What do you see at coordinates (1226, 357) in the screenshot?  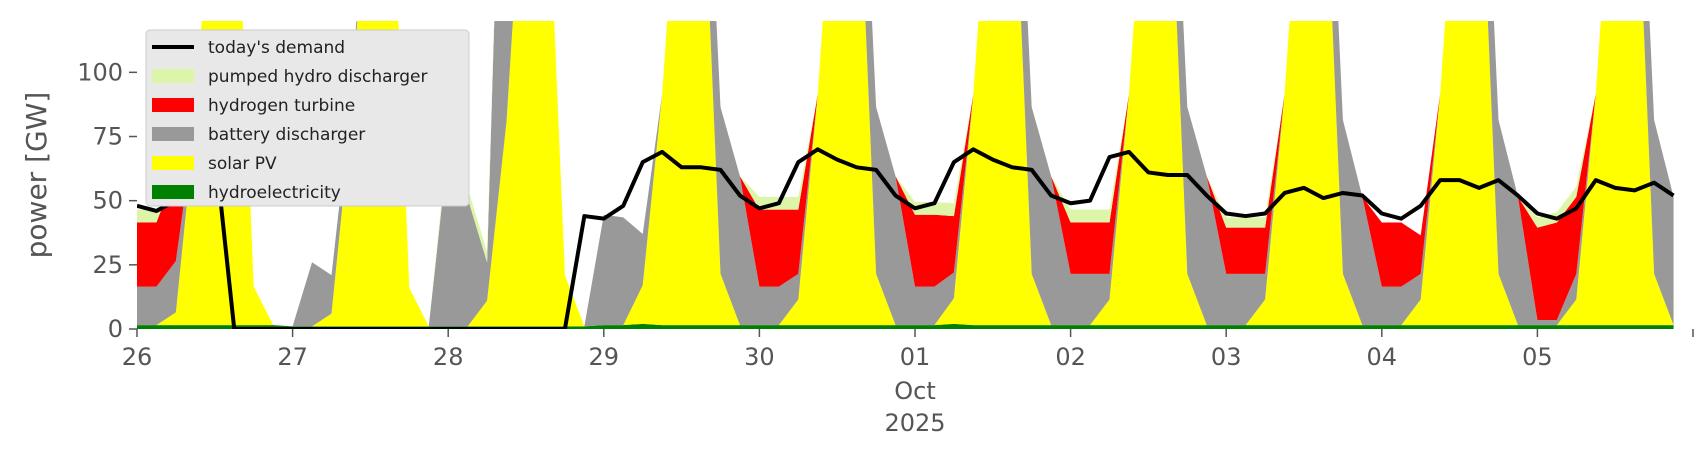 I see `x-tick-label: 03` at bounding box center [1226, 357].